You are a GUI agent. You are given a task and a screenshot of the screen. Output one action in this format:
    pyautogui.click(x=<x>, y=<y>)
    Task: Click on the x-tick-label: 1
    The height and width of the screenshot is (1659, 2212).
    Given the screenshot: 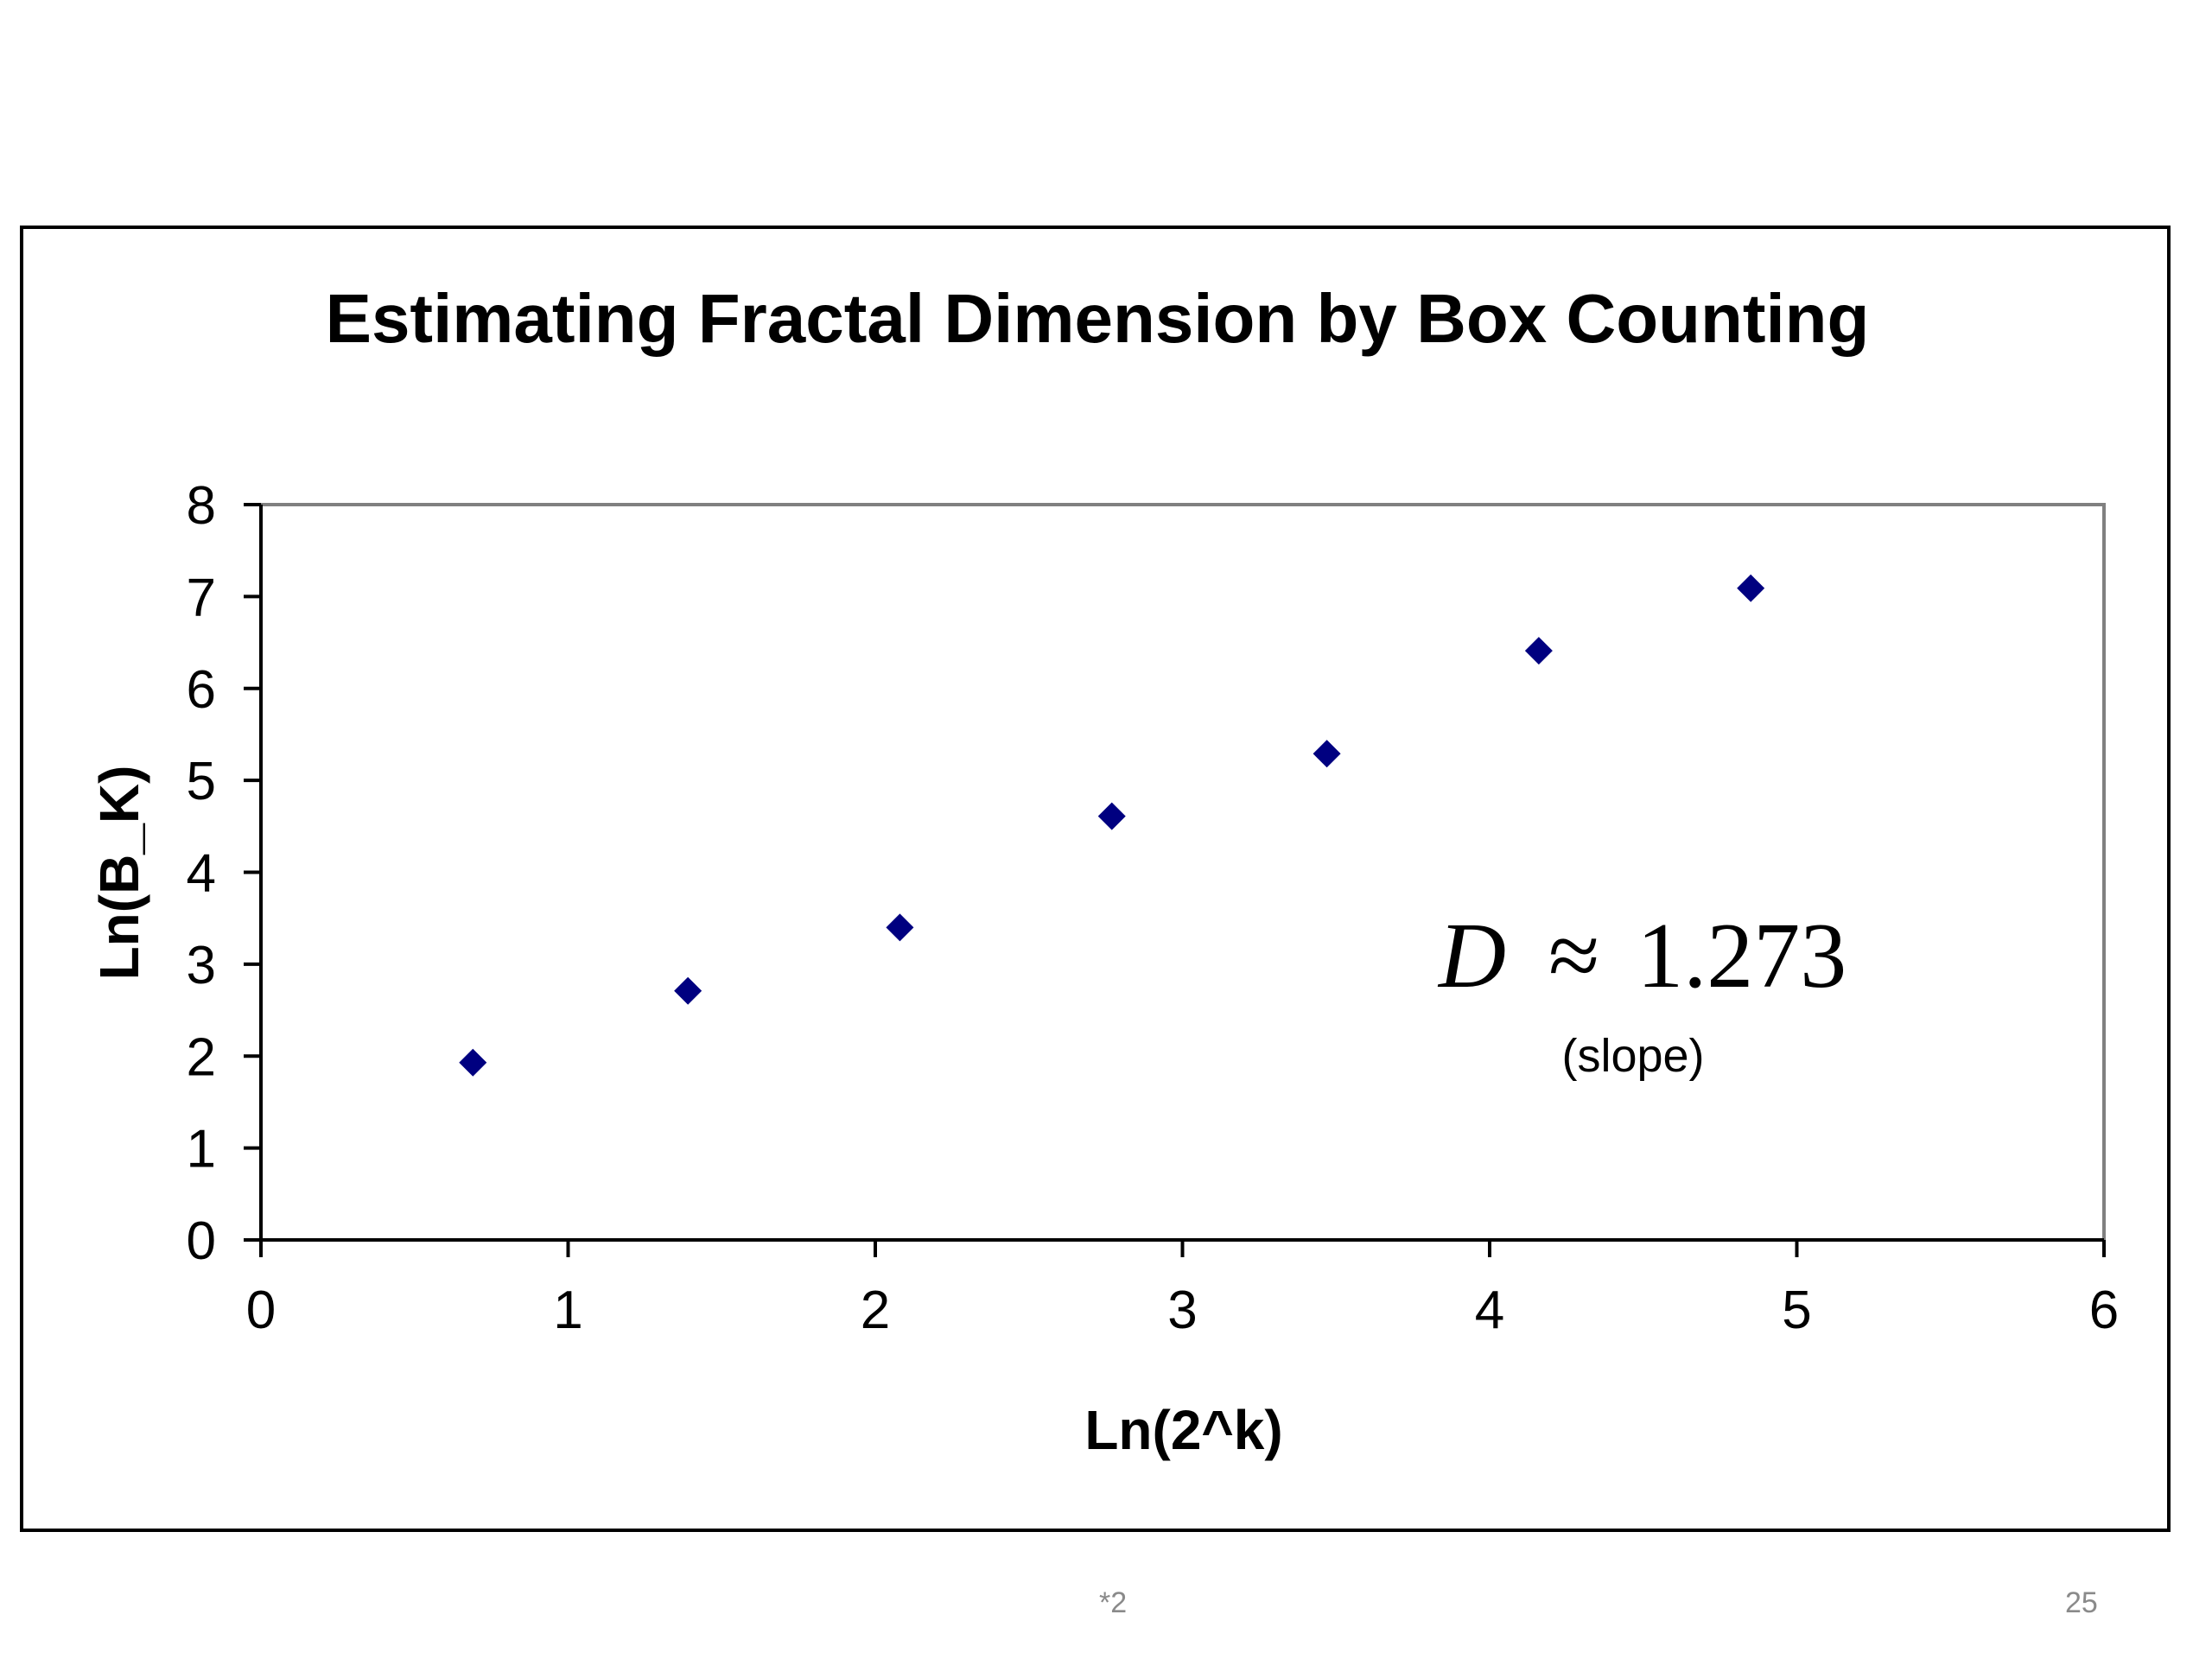 What is the action you would take?
    pyautogui.click(x=567, y=1310)
    